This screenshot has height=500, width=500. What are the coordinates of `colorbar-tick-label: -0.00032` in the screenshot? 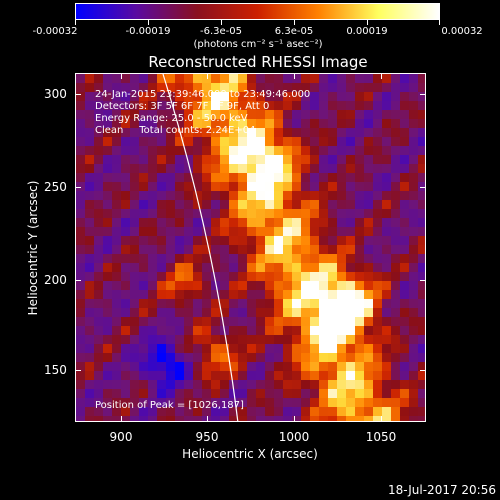 It's located at (55, 31).